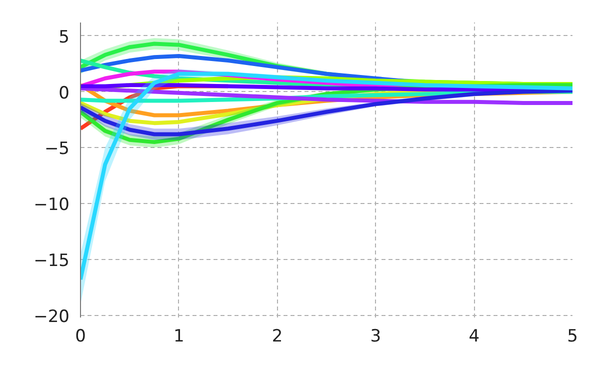  Describe the element at coordinates (52, 260) in the screenshot. I see `y-tick-label: −15` at that location.